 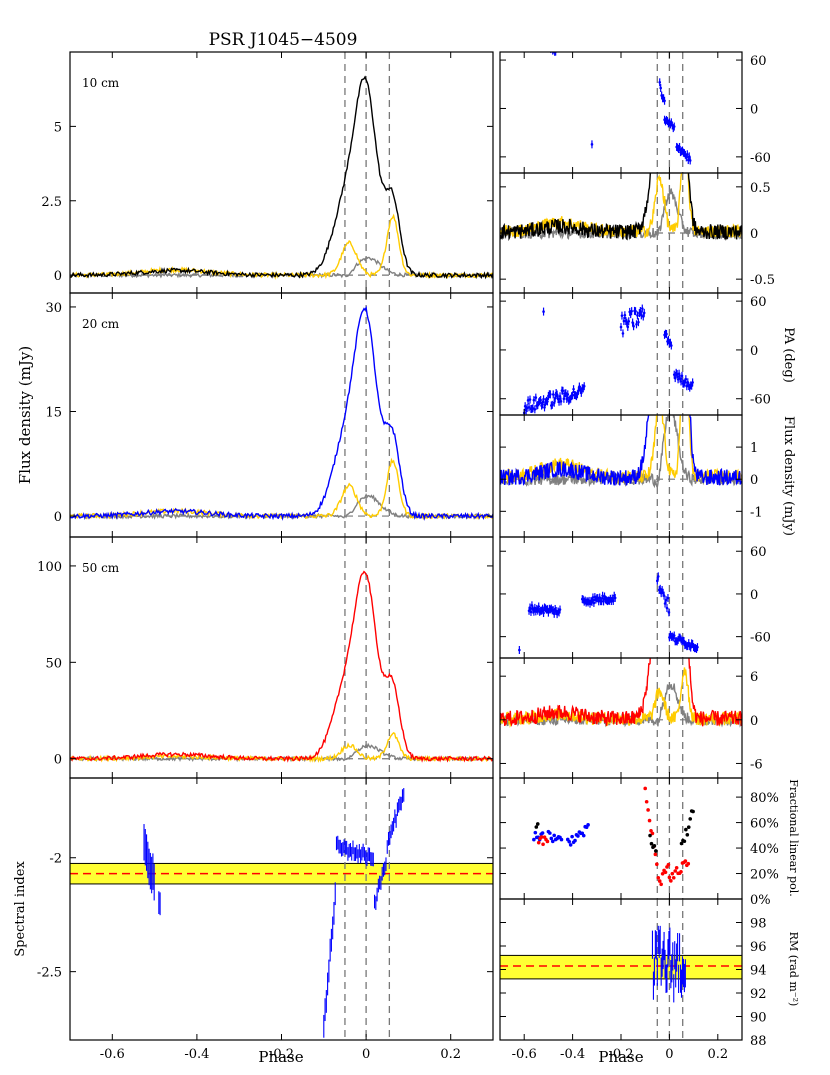 What do you see at coordinates (58, 276) in the screenshot?
I see `flux-panel-1-ytick-label: 0` at bounding box center [58, 276].